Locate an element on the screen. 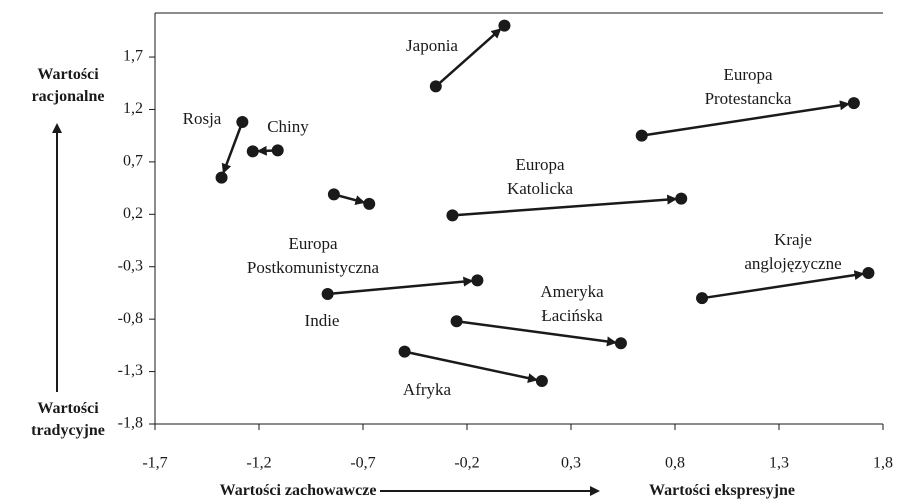  x-tick-label: -0,2 is located at coordinates (466, 463).